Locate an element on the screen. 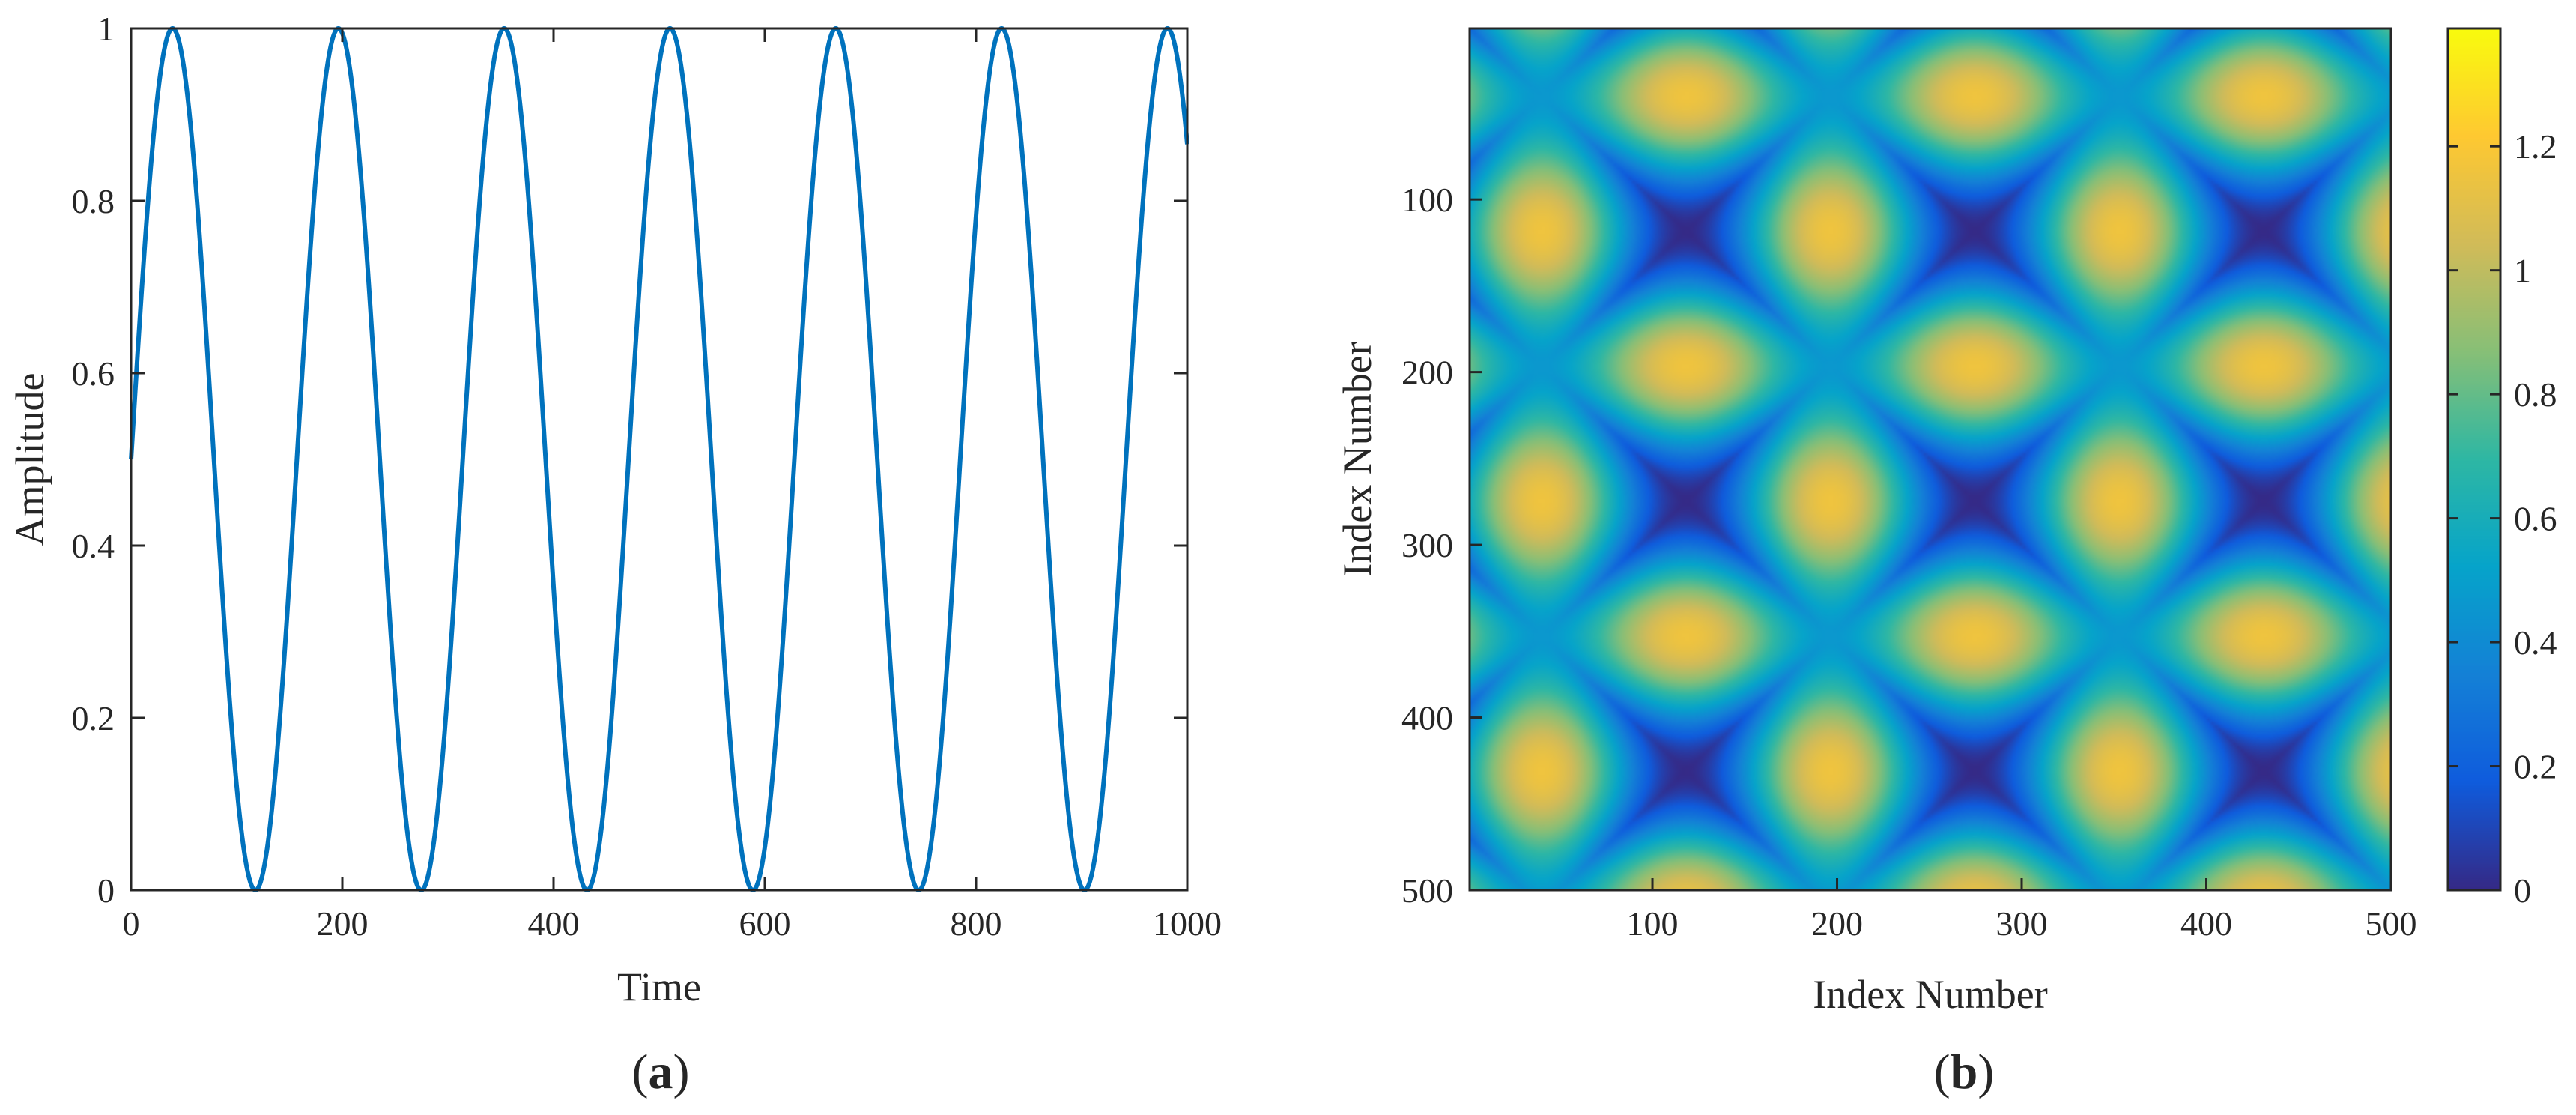 This screenshot has width=2576, height=1115. panel-caption-b: (b) is located at coordinates (1965, 1072).